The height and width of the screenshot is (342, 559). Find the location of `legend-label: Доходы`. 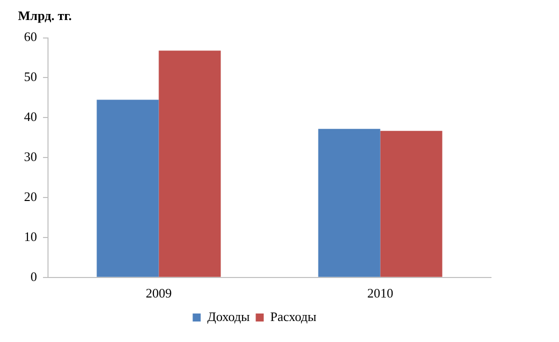

legend-label: Доходы is located at coordinates (228, 316).